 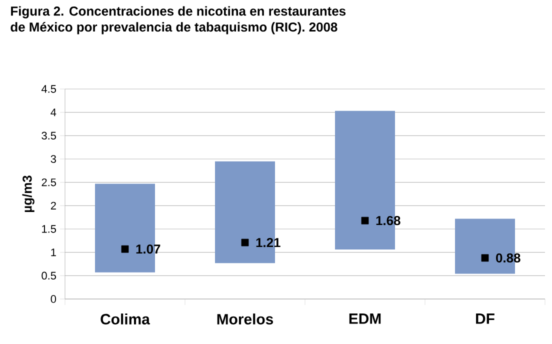 What do you see at coordinates (125, 319) in the screenshot?
I see `x-tick-label: Colima` at bounding box center [125, 319].